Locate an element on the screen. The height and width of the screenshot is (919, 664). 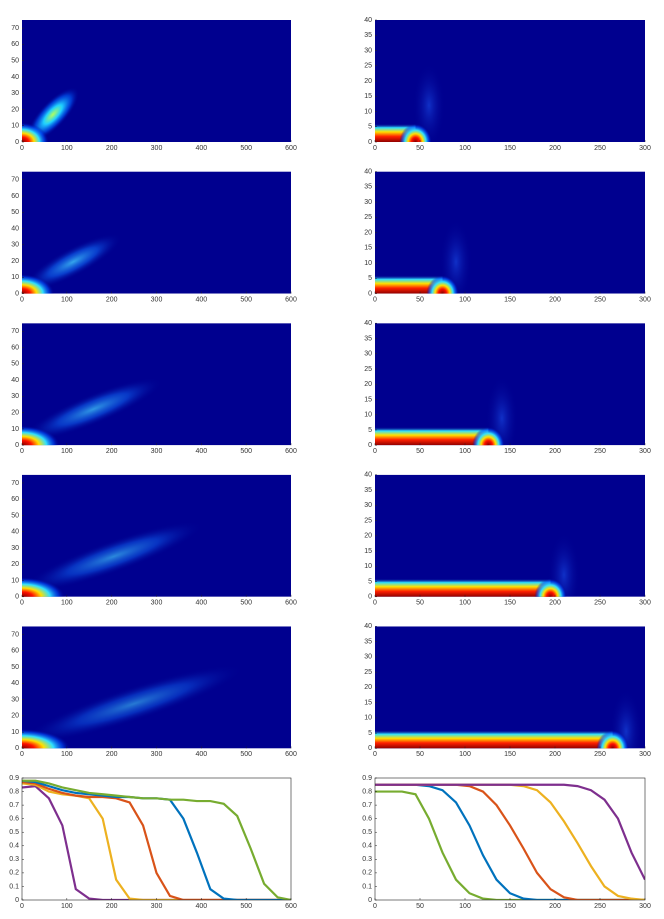
y-tick-label: 15 is located at coordinates (368, 96).